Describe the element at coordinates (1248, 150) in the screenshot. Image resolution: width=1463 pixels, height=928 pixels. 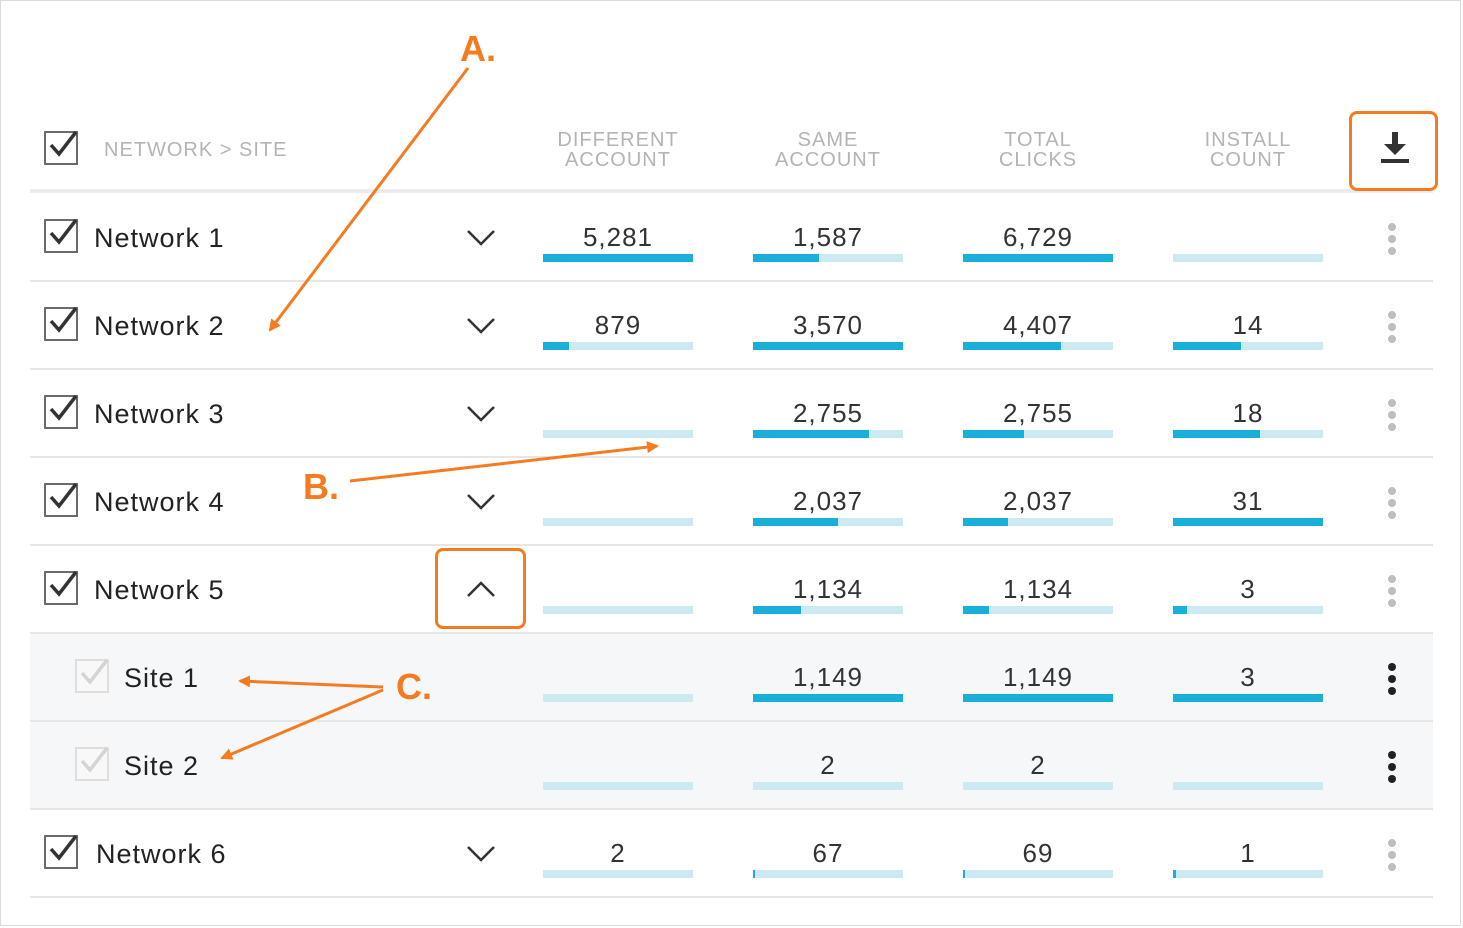
I see `column-header-install-count: INSTALL COUNT` at that location.